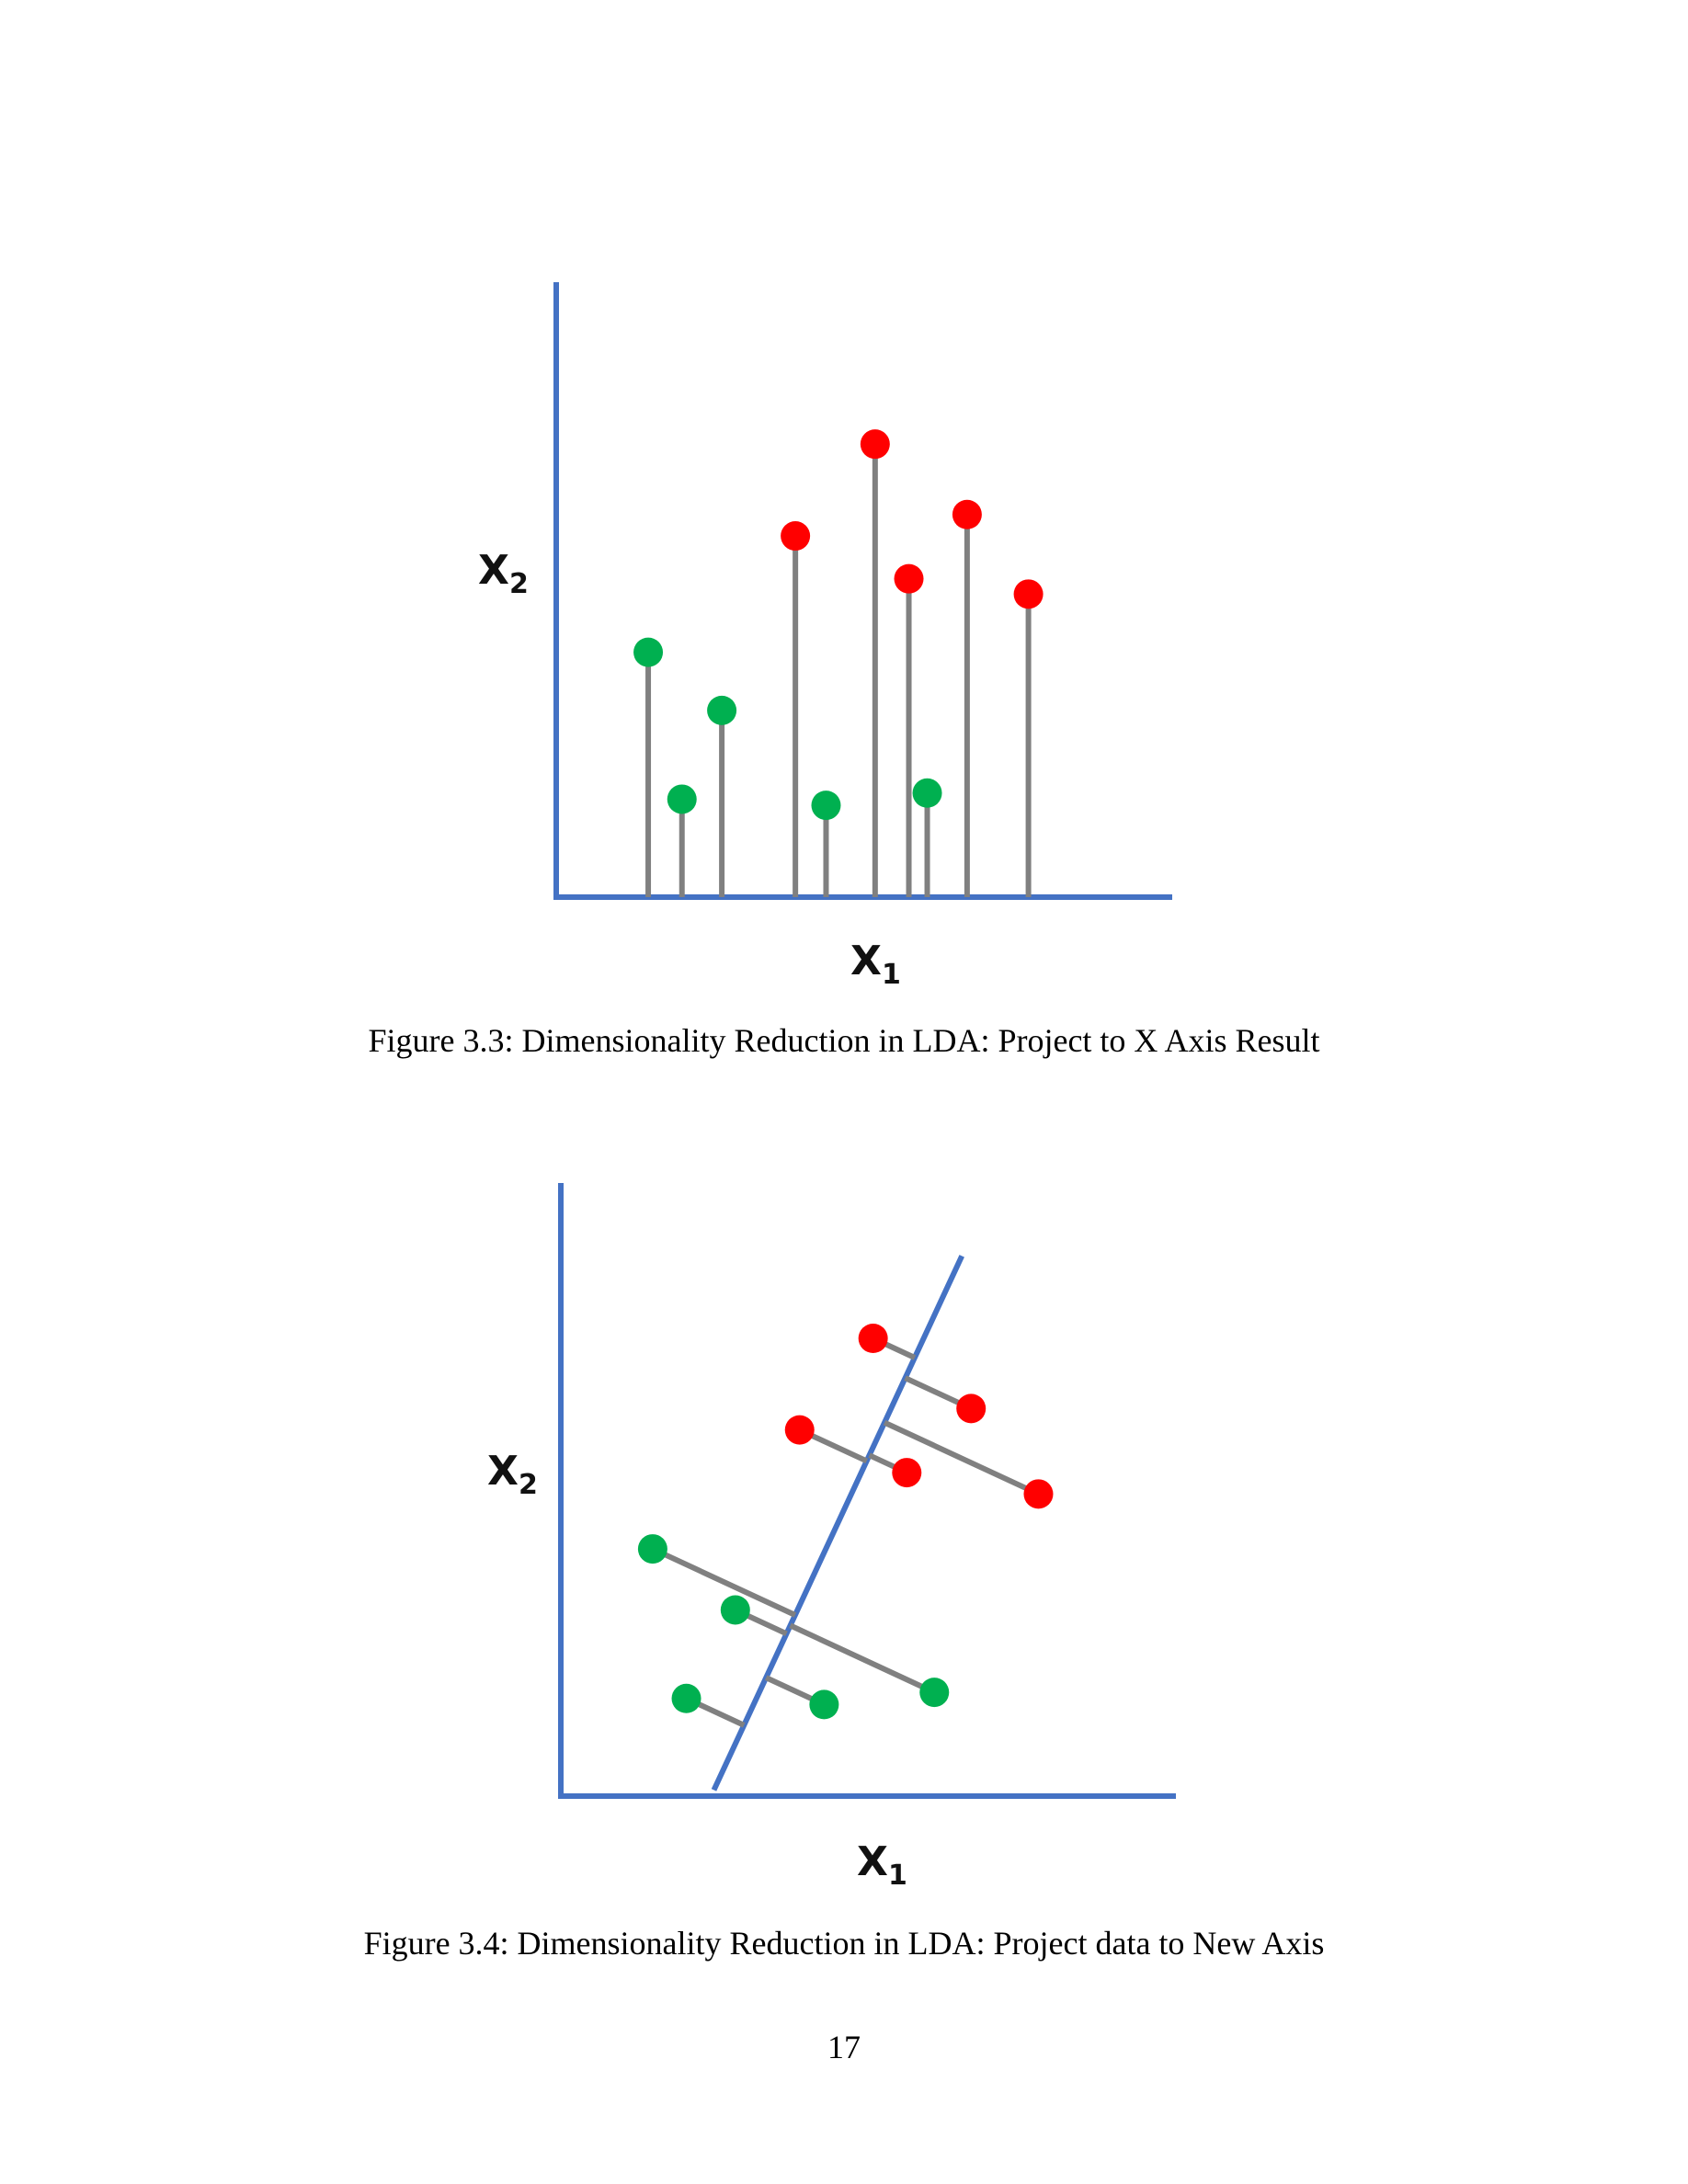 This screenshot has height=2184, width=1688. Describe the element at coordinates (838, 1523) in the screenshot. I see `new-axis-line` at that location.